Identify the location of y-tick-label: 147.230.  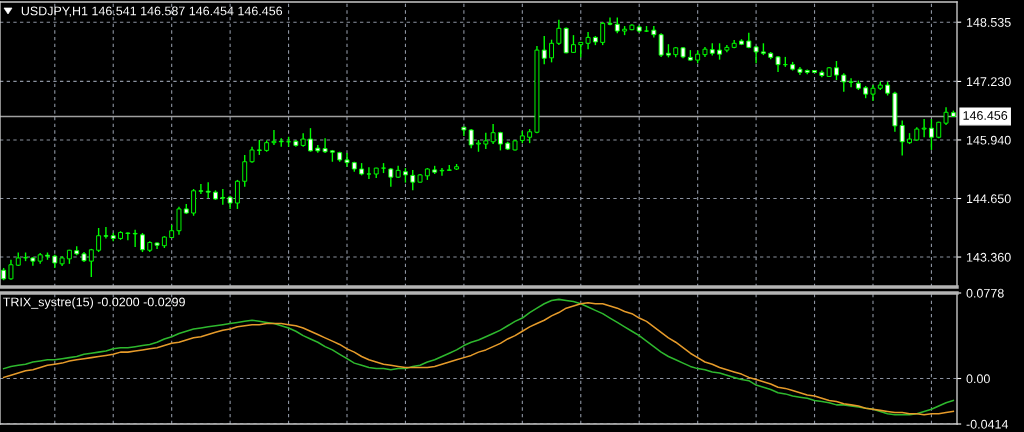
(988, 82).